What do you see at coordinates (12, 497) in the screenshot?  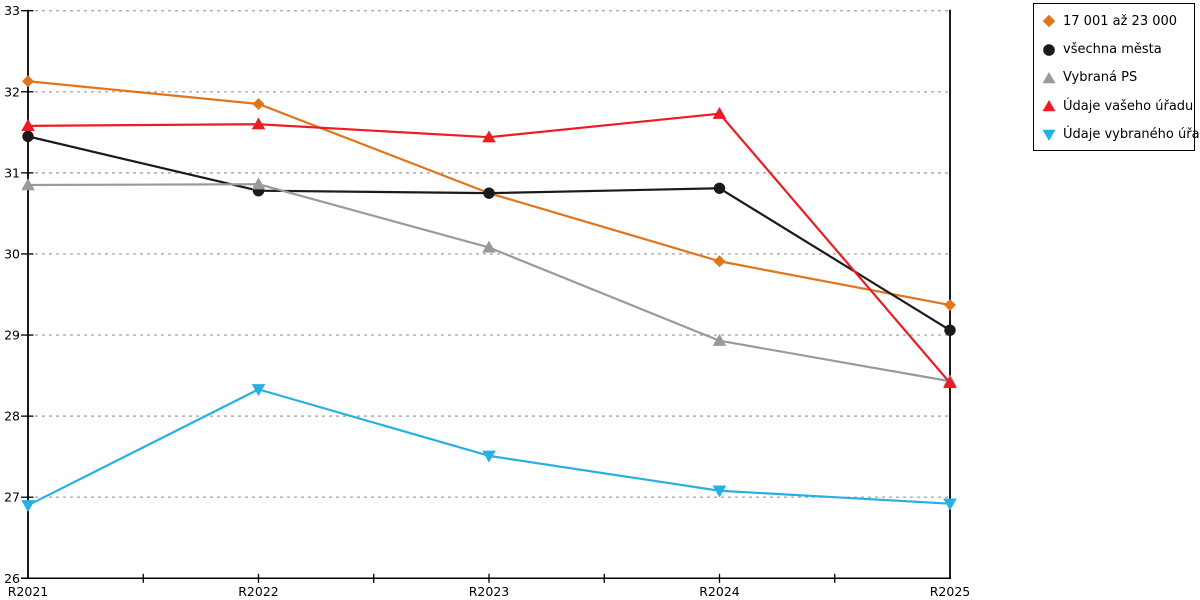 I see `y-axis-label: 27` at bounding box center [12, 497].